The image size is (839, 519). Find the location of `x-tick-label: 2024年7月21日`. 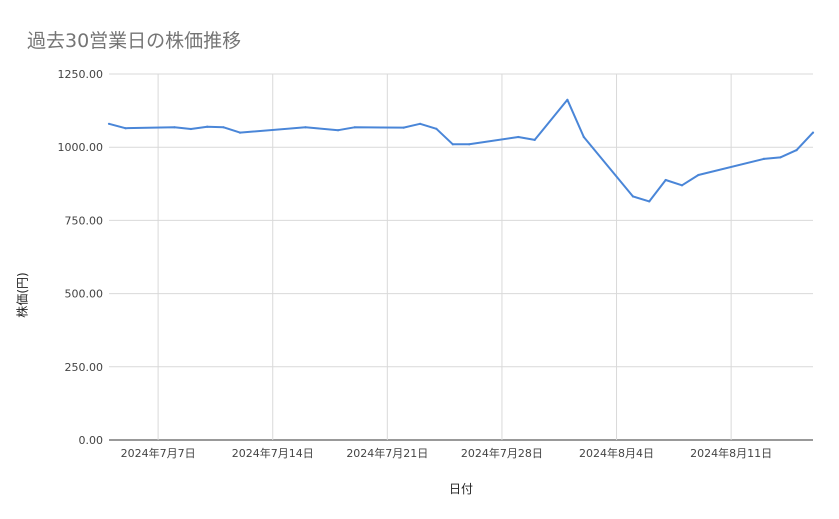

x-tick-label: 2024年7月21日 is located at coordinates (387, 453).